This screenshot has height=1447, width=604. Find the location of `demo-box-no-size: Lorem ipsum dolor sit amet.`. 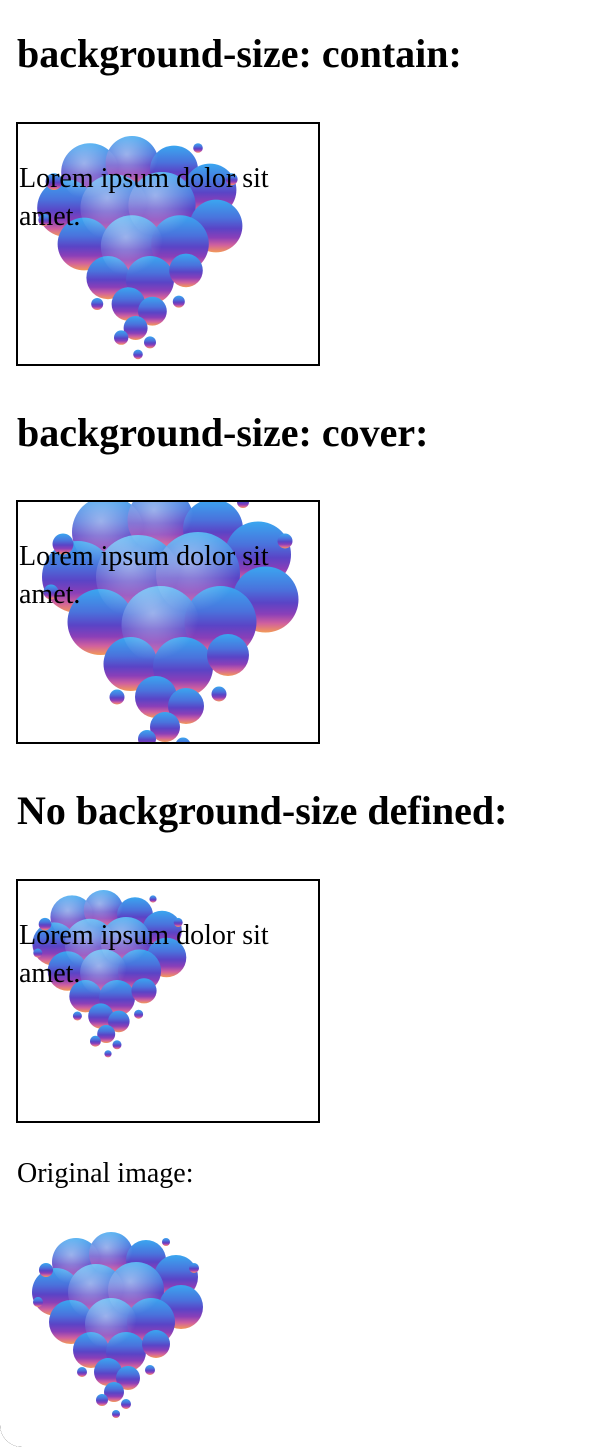

demo-box-no-size: Lorem ipsum dolor sit amet. is located at coordinates (168, 1001).